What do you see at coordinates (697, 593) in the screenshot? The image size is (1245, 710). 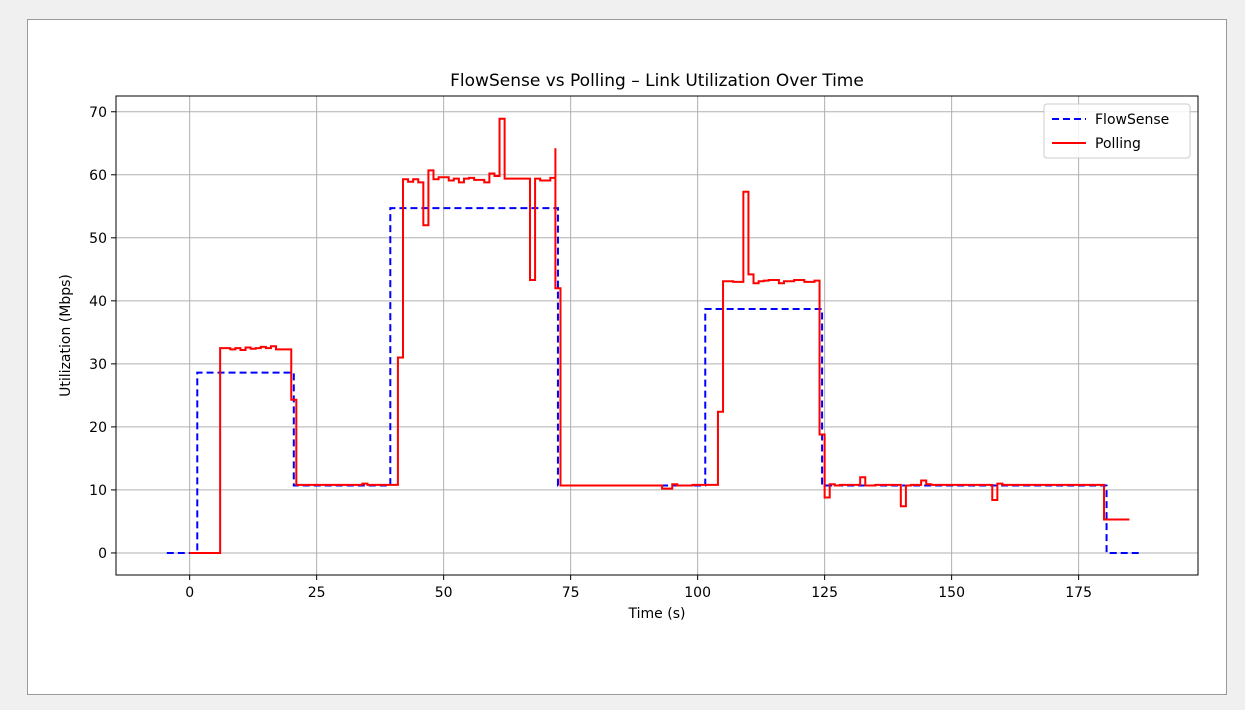 I see `x-tick-label: 100` at bounding box center [697, 593].